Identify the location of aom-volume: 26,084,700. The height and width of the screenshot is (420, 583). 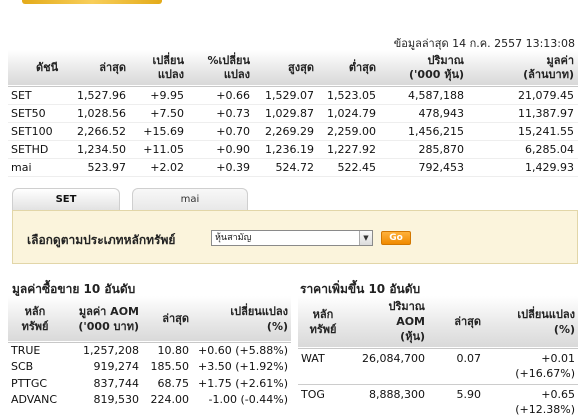
(393, 358).